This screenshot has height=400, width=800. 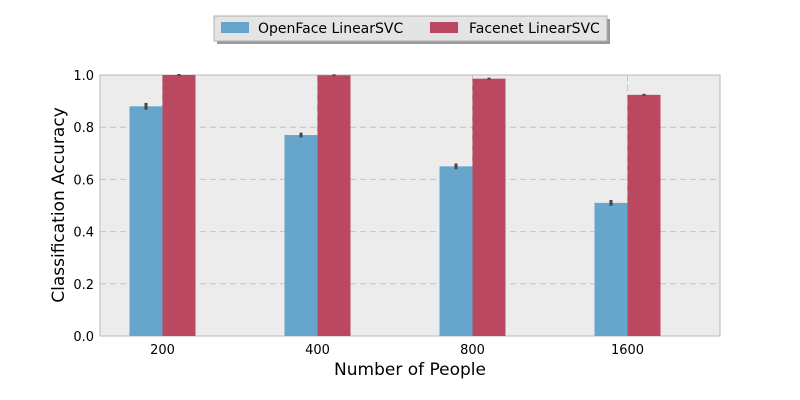 I want to click on legend-label-facenet: Facenet LinearSVC, so click(x=534, y=29).